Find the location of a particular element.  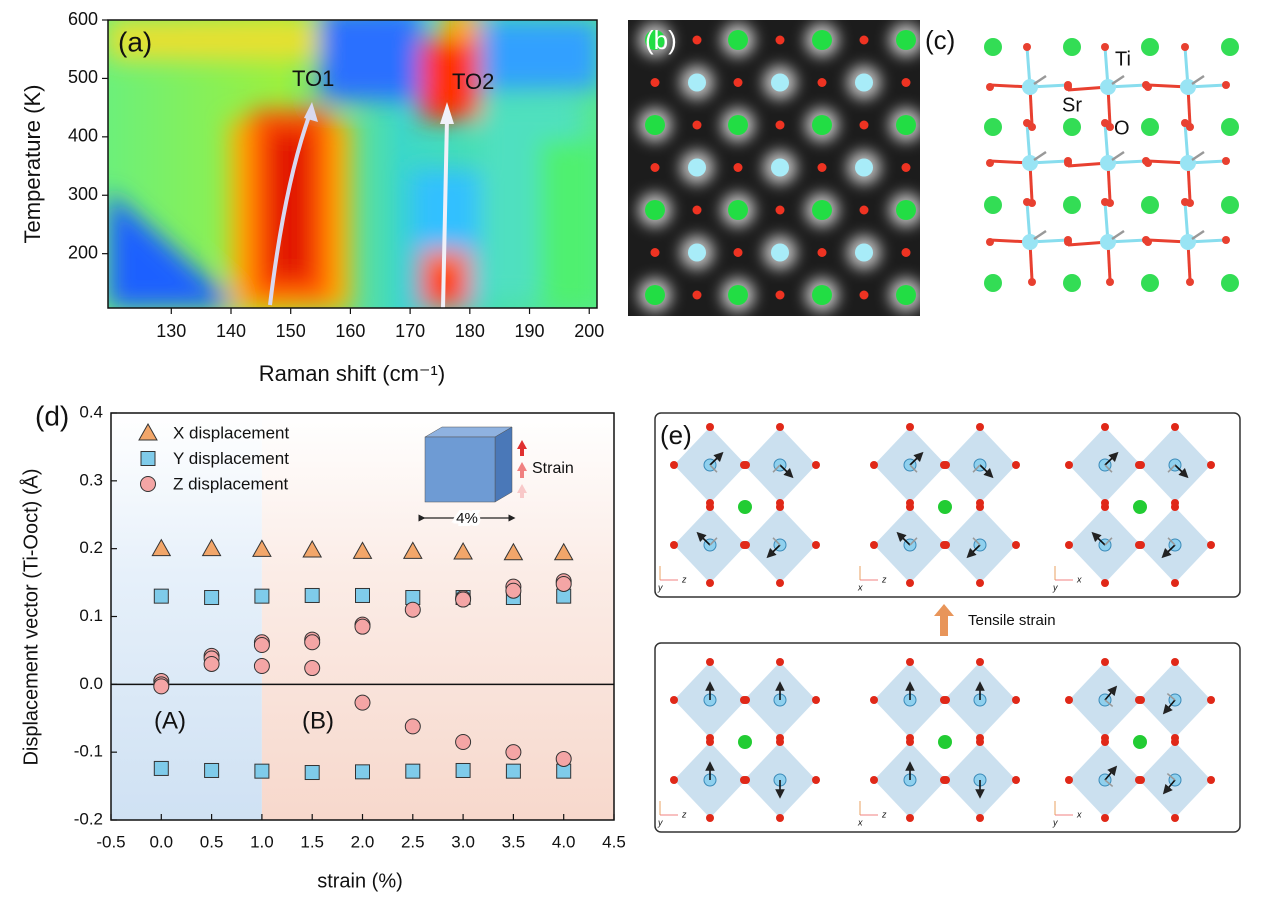

annotation: TO2 is located at coordinates (473, 81).